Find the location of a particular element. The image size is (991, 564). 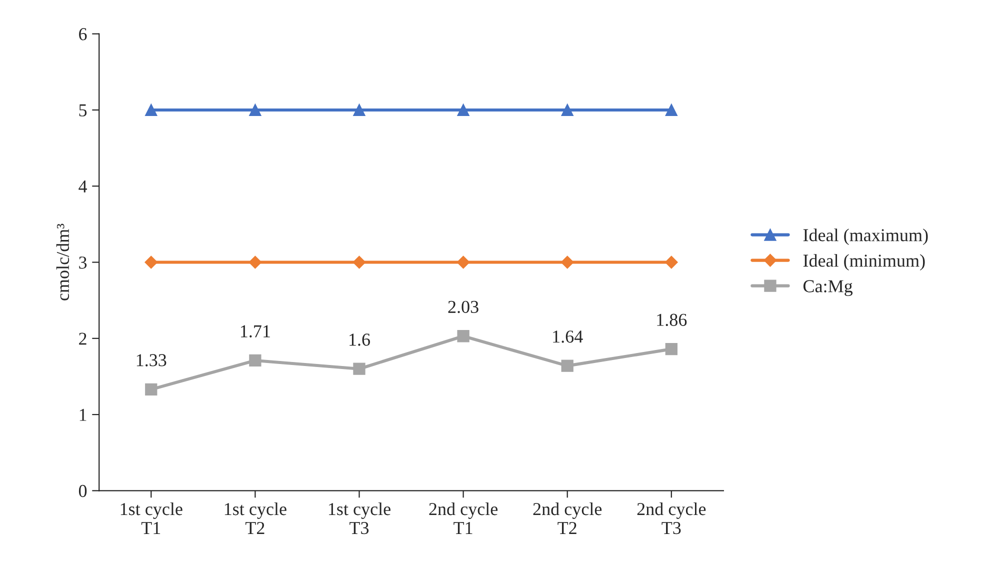

x-tick-label: 1st cycle T3 is located at coordinates (359, 518).